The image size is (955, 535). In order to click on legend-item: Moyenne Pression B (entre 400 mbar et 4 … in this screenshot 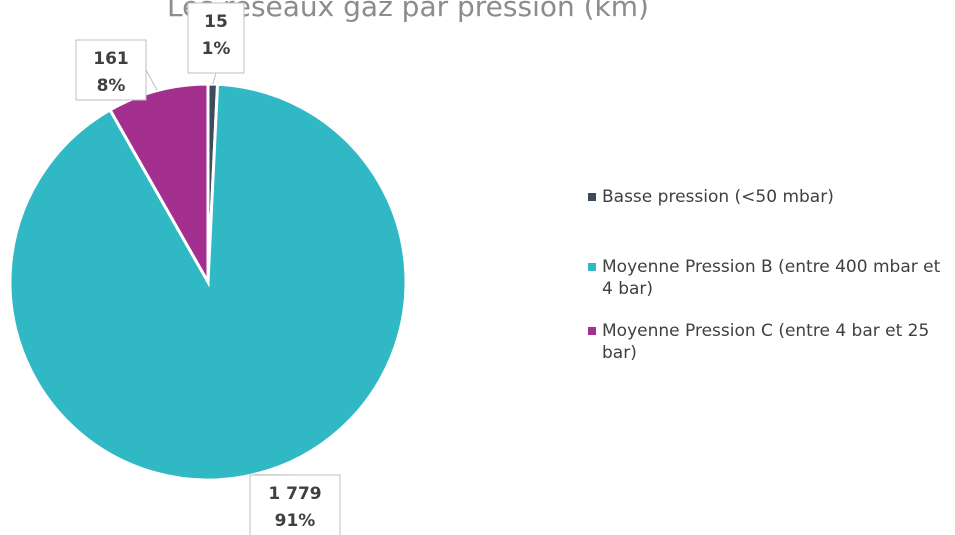, I will do `click(768, 278)`.